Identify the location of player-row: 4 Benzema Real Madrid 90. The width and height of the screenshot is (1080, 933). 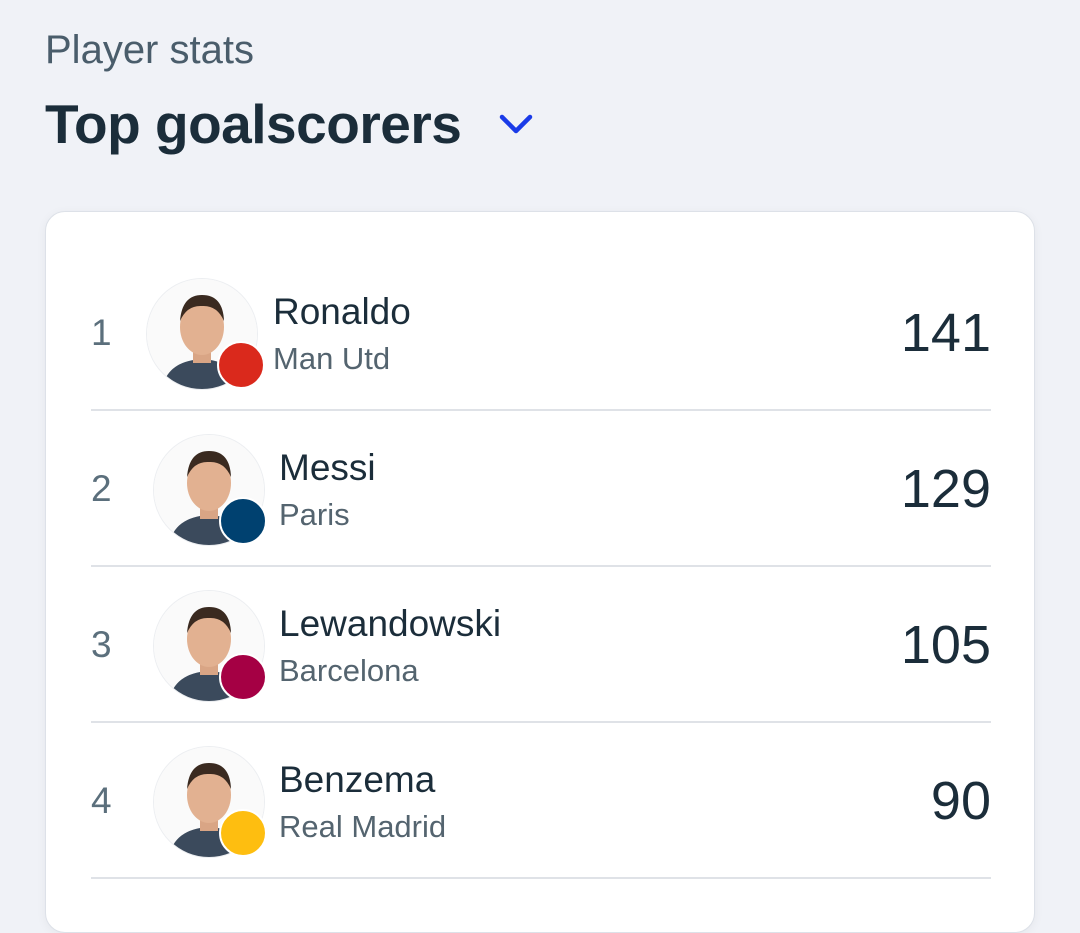
(541, 801).